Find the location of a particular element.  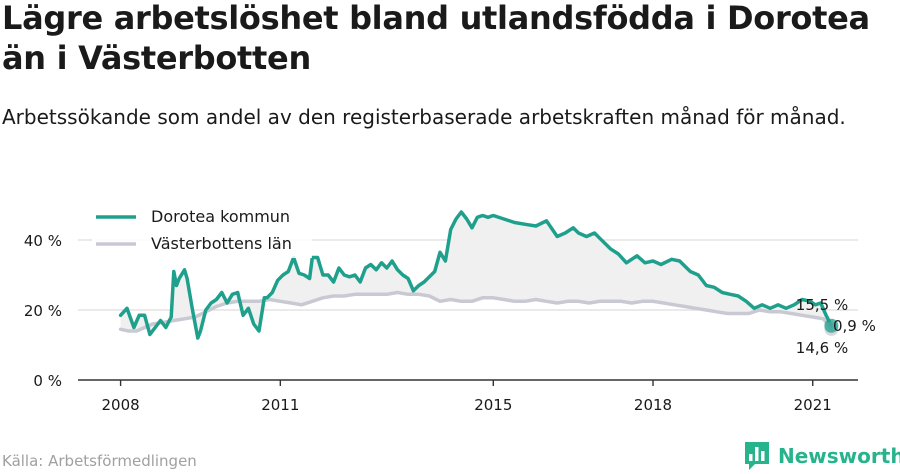

dorotea-end-label: 15,5 % is located at coordinates (822, 305).